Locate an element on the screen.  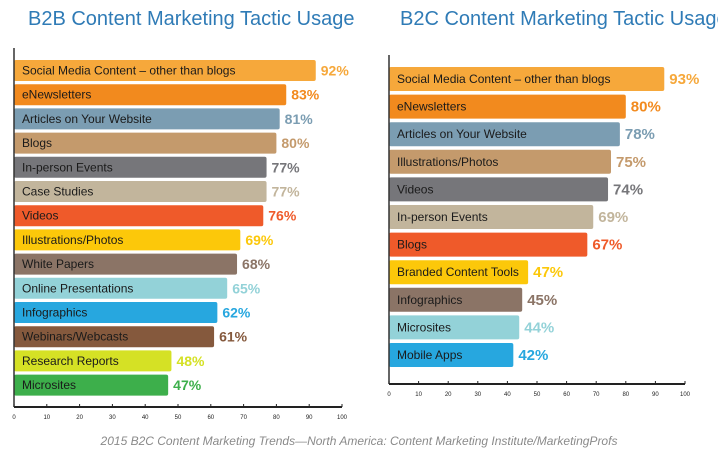
bar-value-label: 48% is located at coordinates (190, 361).